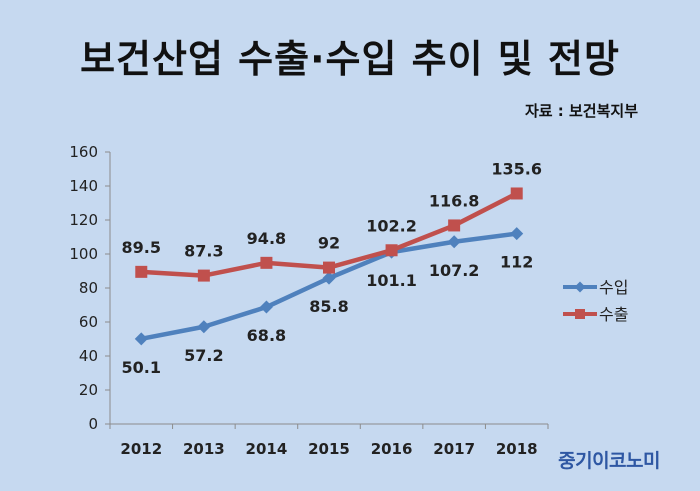 The height and width of the screenshot is (491, 700). I want to click on y-tick-label: 0, so click(93, 424).